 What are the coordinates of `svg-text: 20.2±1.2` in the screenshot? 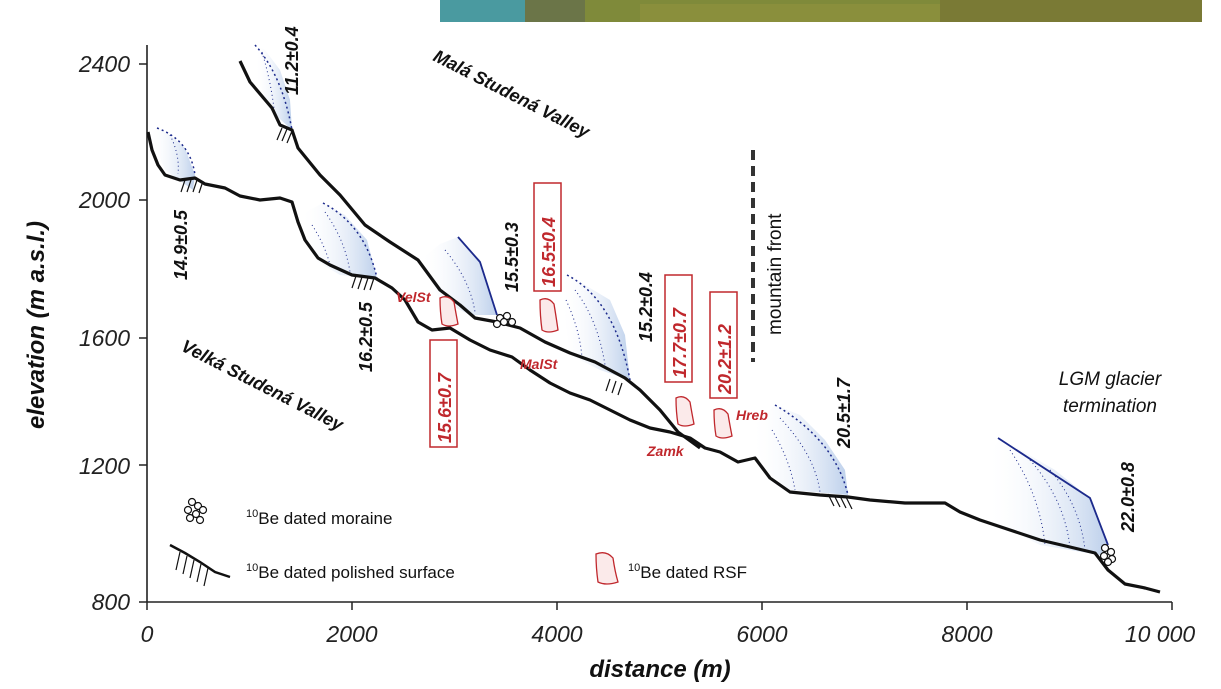 It's located at (725, 359).